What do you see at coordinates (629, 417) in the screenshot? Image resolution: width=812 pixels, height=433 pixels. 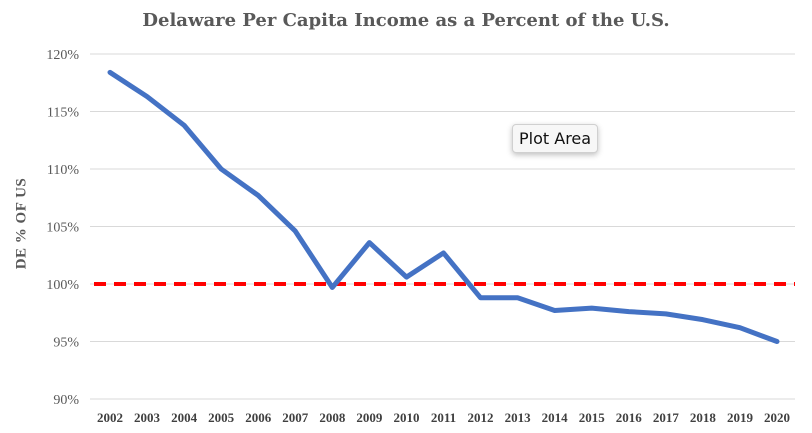 I see `x-tick-label: 2016` at bounding box center [629, 417].